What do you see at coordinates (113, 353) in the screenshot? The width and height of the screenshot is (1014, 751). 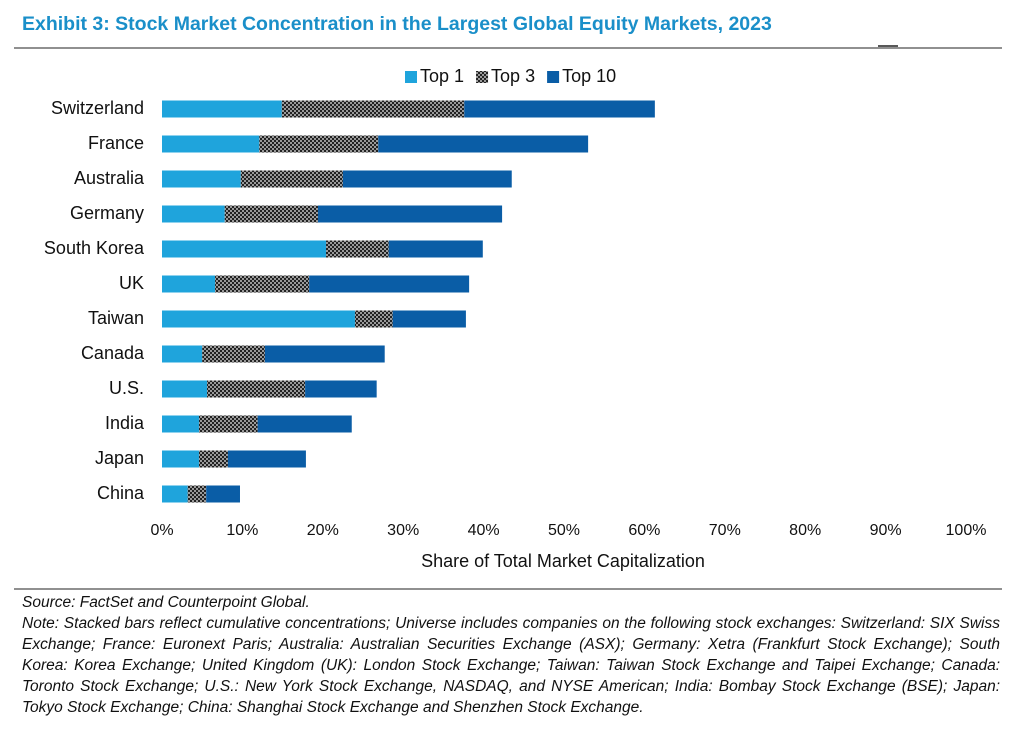 I see `y-tick-label: Canada` at bounding box center [113, 353].